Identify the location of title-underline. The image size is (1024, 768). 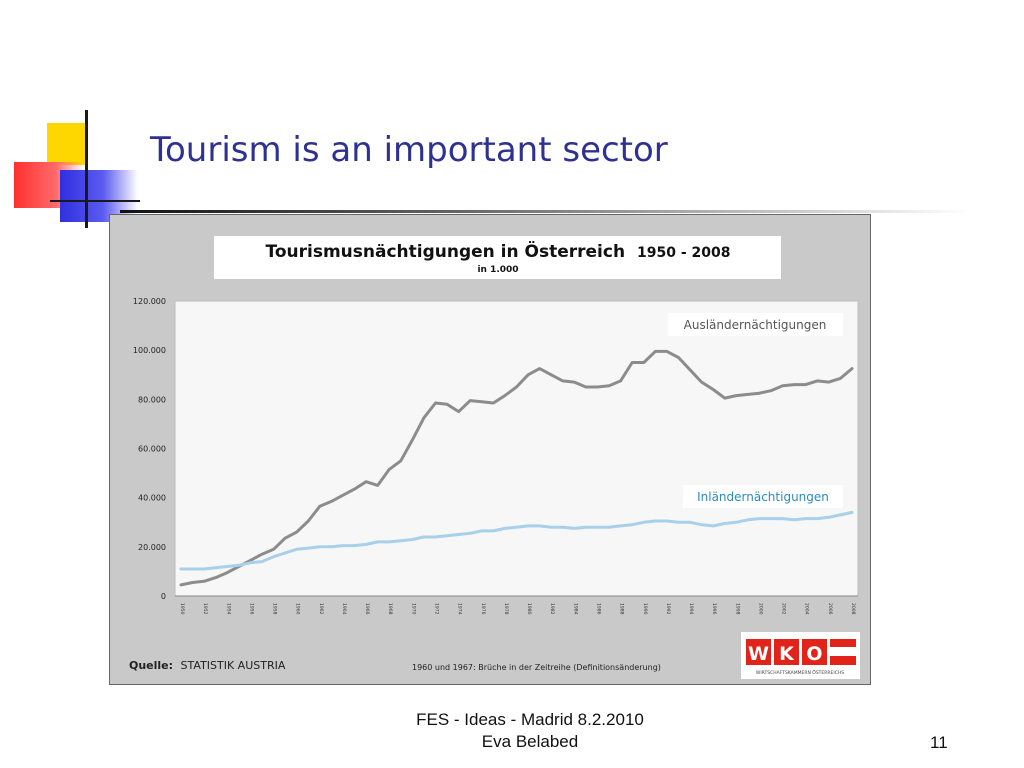
(545, 211).